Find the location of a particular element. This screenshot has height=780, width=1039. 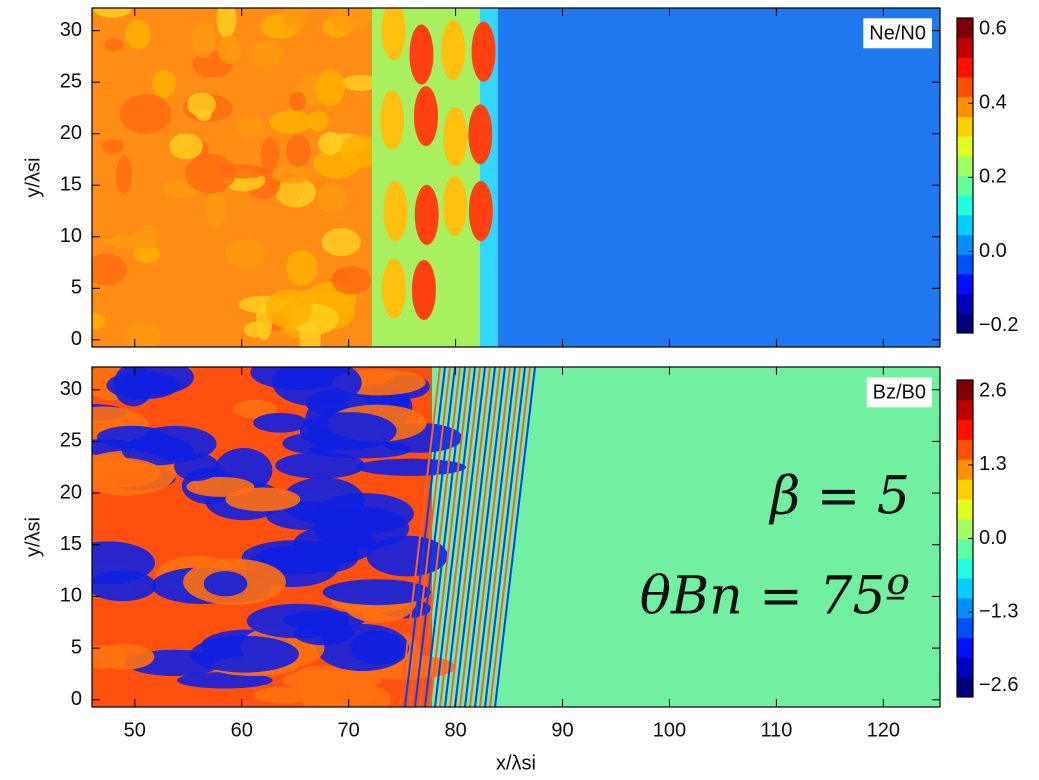

y-axis-label: y/λsi is located at coordinates (33, 537).